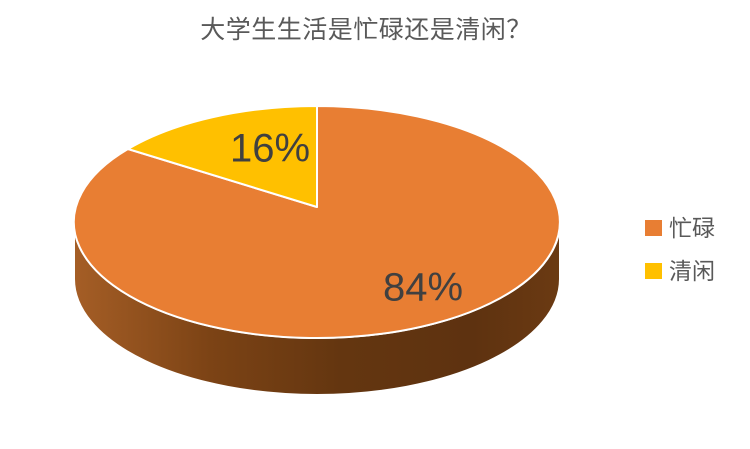  I want to click on legend-swatch-leisure, so click(653, 271).